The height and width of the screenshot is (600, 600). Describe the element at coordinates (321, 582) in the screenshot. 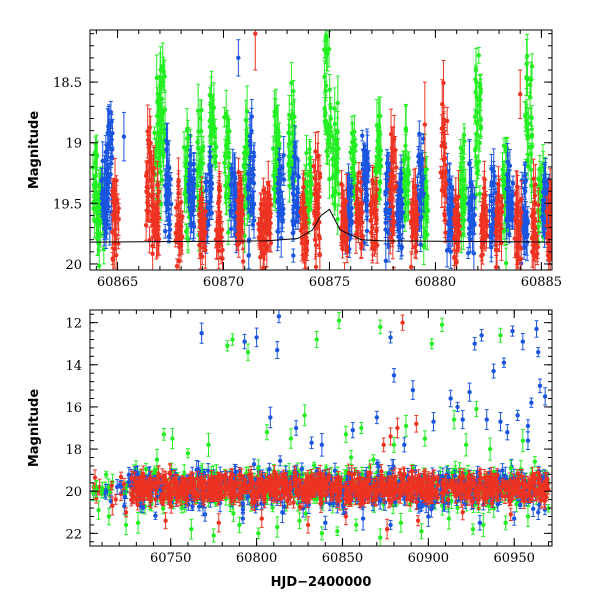

I see `bottom-x-axis-label: HJD−2400000` at that location.